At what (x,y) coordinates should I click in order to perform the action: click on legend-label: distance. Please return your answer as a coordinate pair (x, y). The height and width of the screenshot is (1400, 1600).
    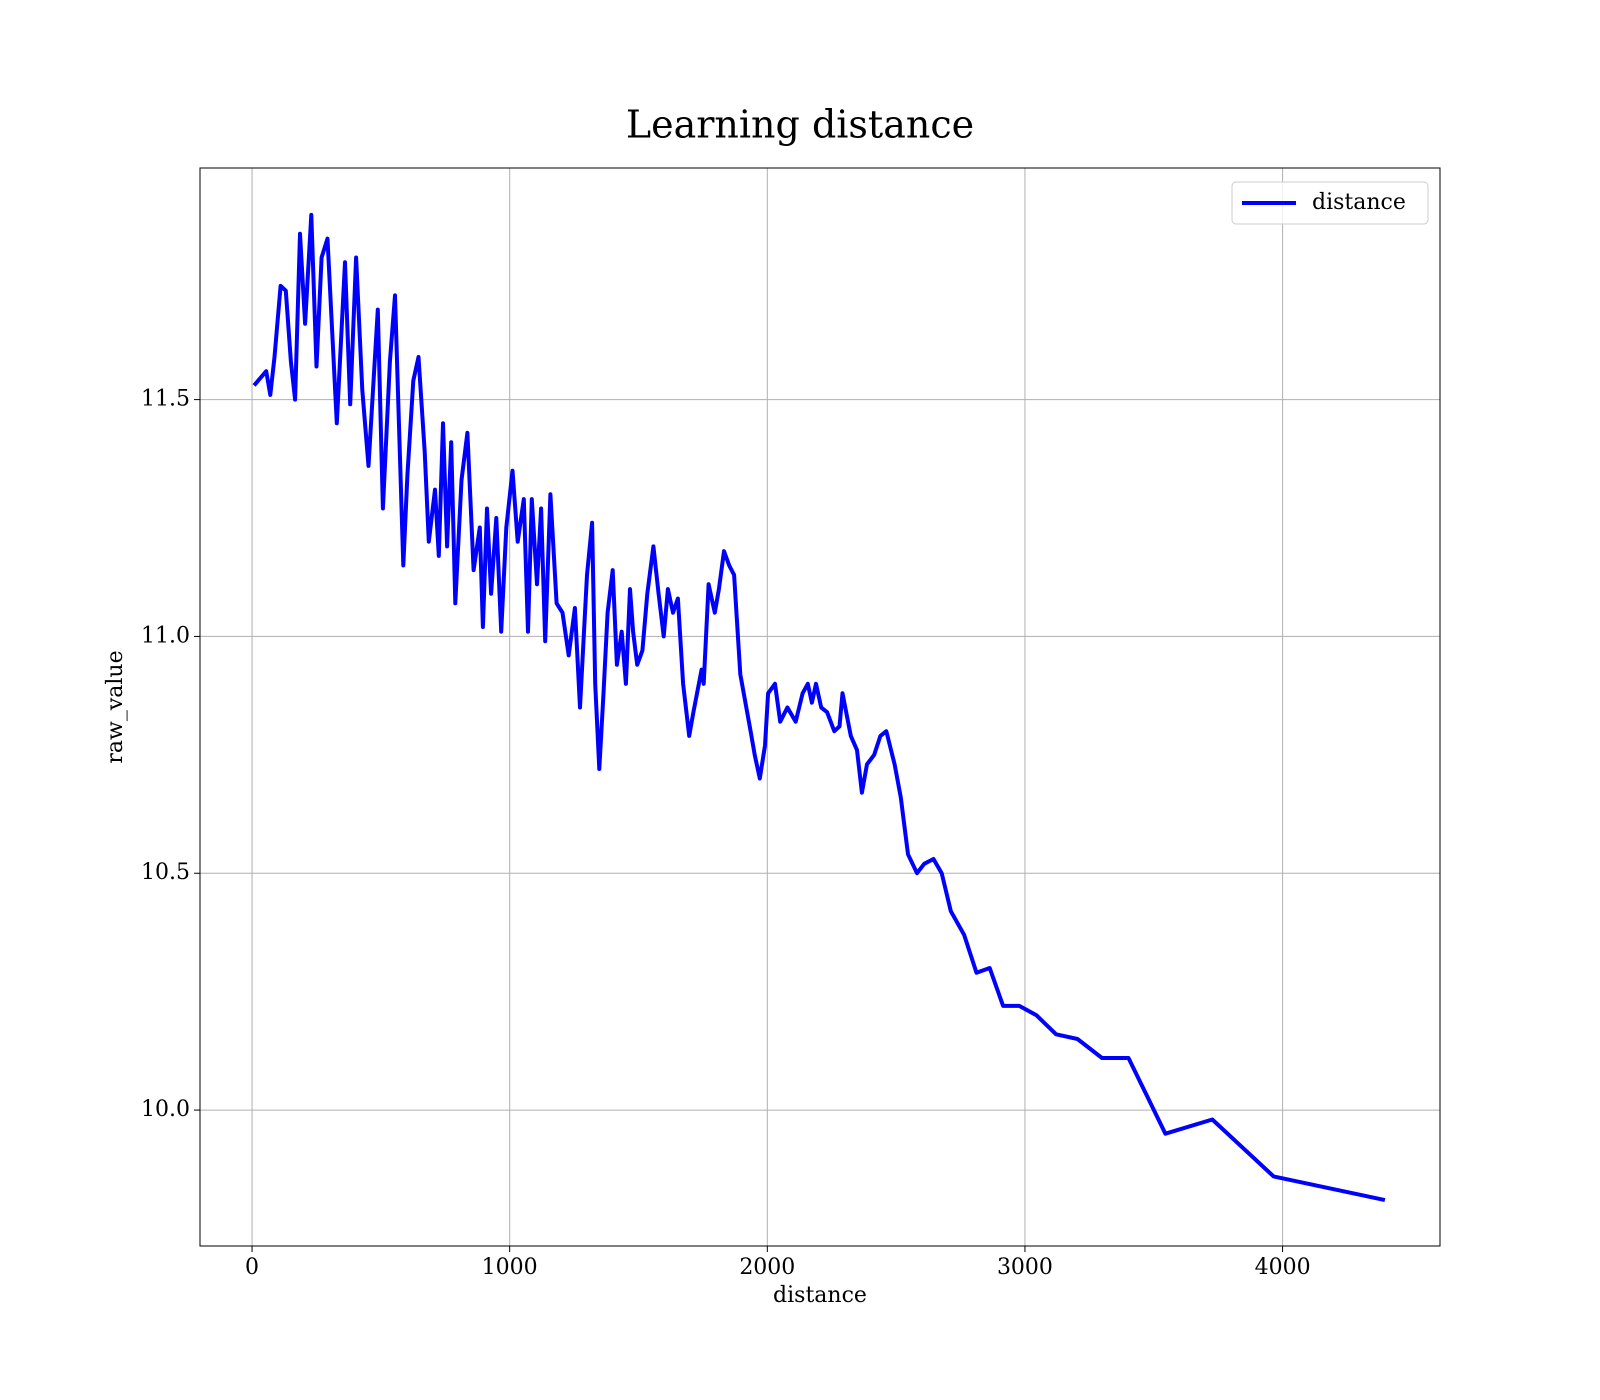
    Looking at the image, I should click on (1359, 202).